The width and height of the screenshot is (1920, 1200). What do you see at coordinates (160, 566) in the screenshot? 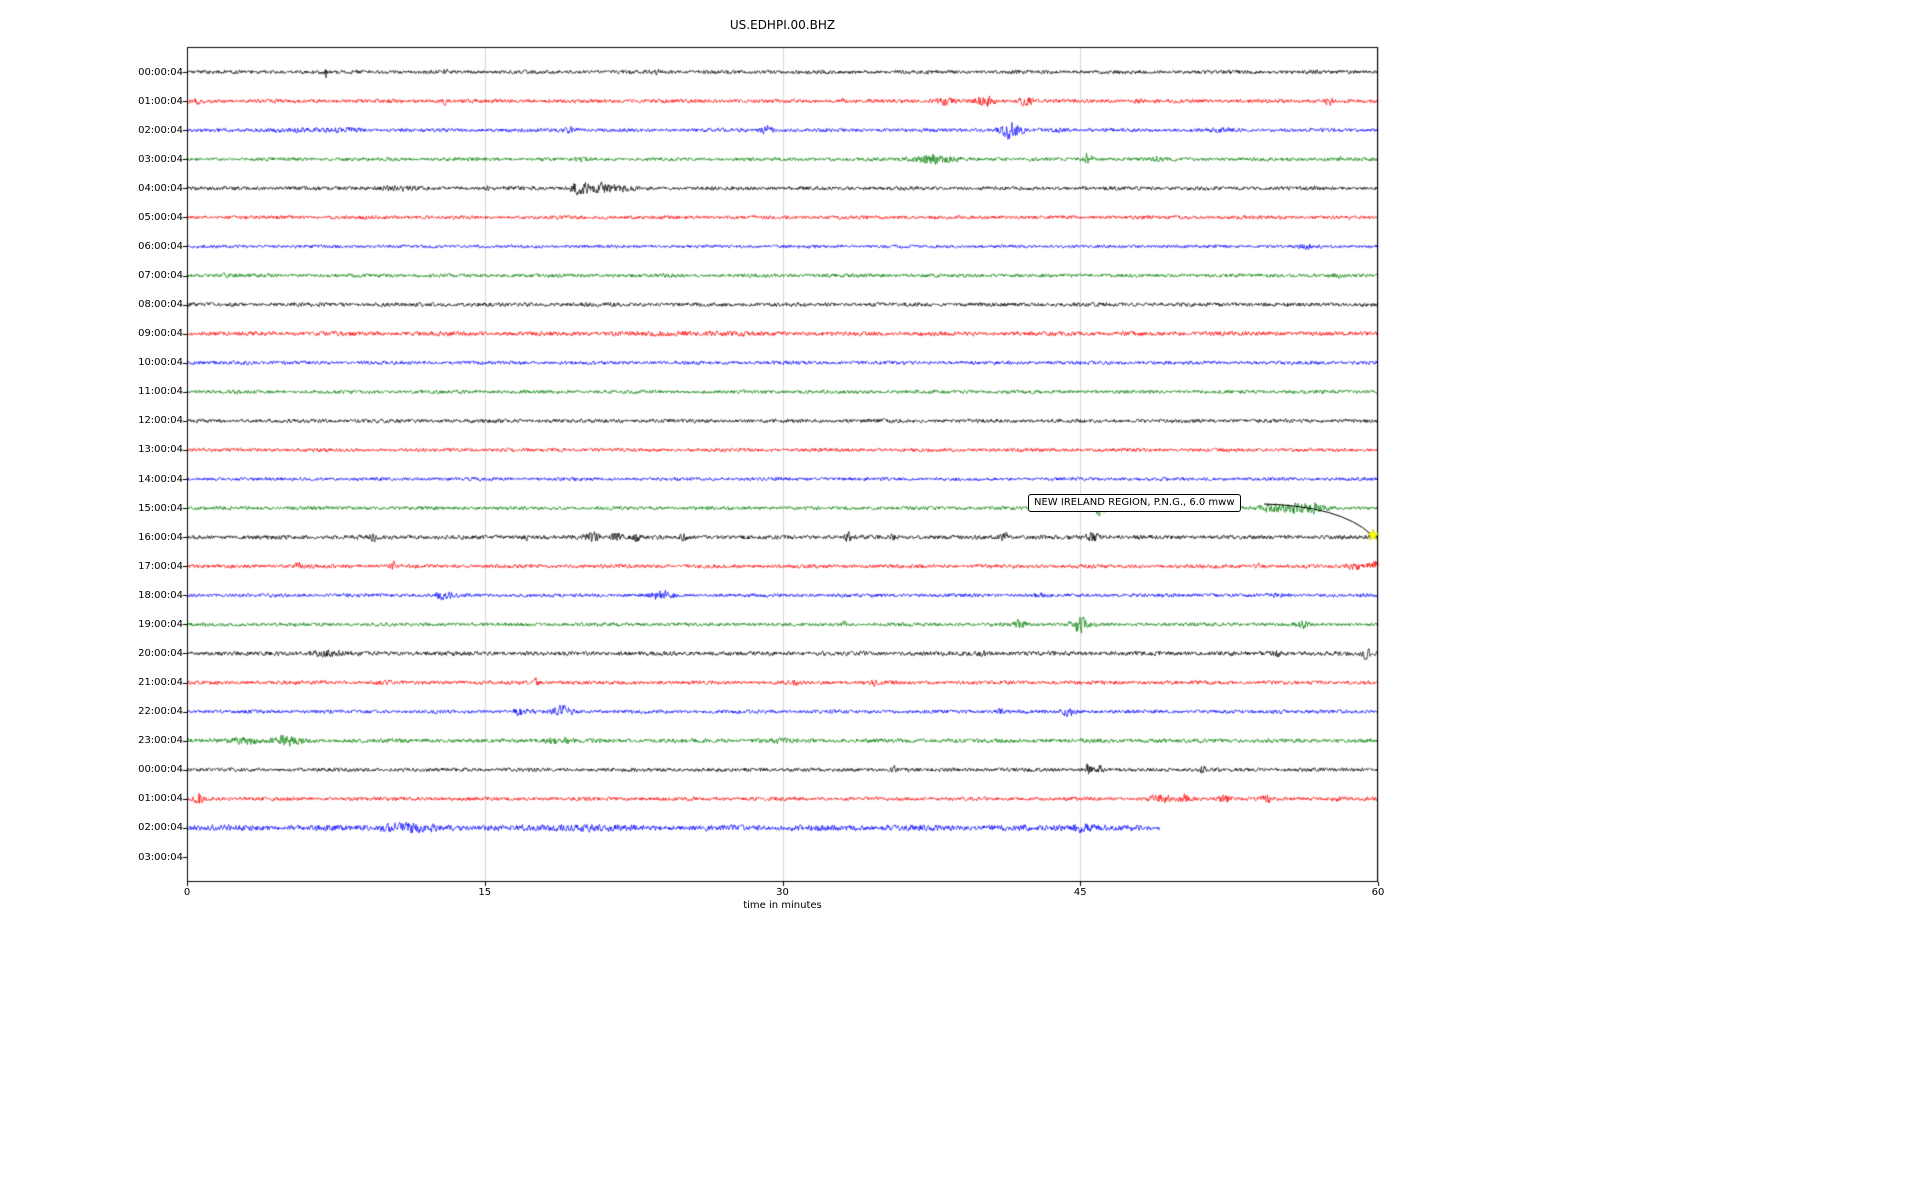
I see `y-tick-label: 17:00:04` at bounding box center [160, 566].